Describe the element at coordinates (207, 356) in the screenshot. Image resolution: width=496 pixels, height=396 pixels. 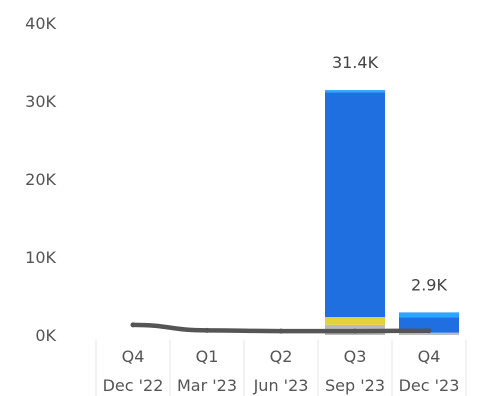
I see `x-tick-label-quarter: Q1` at that location.